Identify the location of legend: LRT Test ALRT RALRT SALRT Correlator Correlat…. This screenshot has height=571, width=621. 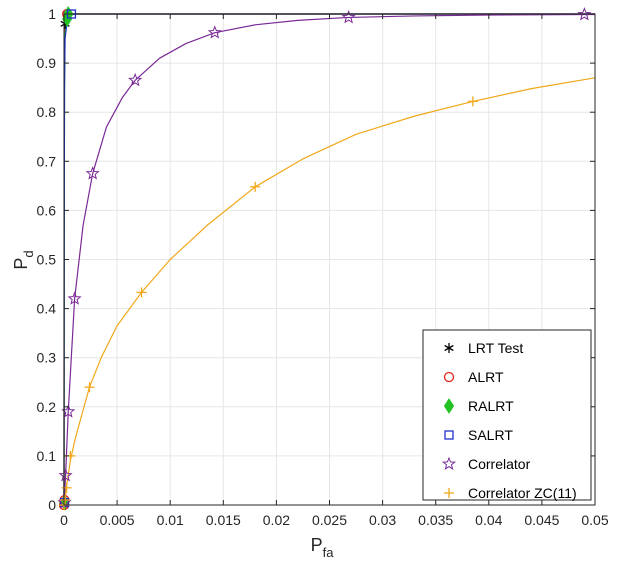
(507, 415).